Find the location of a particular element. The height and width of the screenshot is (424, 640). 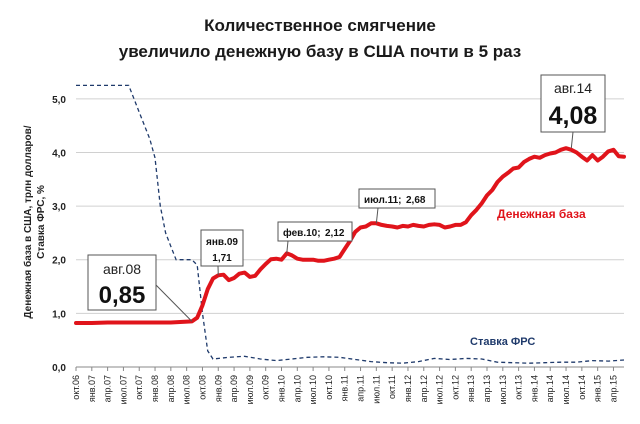

annotation-jul11-box is located at coordinates (397, 198).